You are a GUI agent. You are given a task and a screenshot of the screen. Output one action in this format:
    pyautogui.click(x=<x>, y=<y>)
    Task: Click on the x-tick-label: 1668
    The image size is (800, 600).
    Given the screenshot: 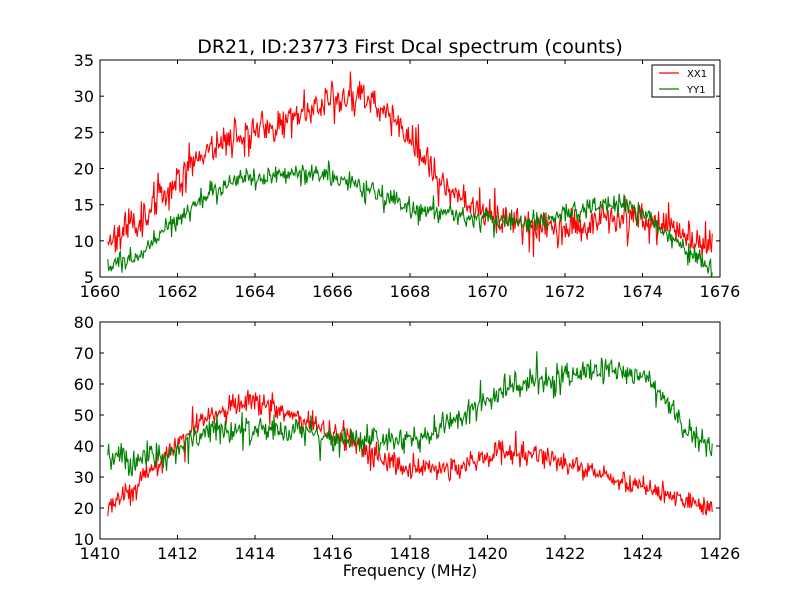 What is the action you would take?
    pyautogui.click(x=410, y=291)
    